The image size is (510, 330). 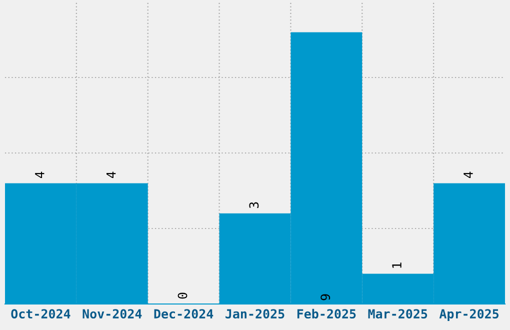 I want to click on x-tick-label: Oct-2024, so click(x=40, y=314).